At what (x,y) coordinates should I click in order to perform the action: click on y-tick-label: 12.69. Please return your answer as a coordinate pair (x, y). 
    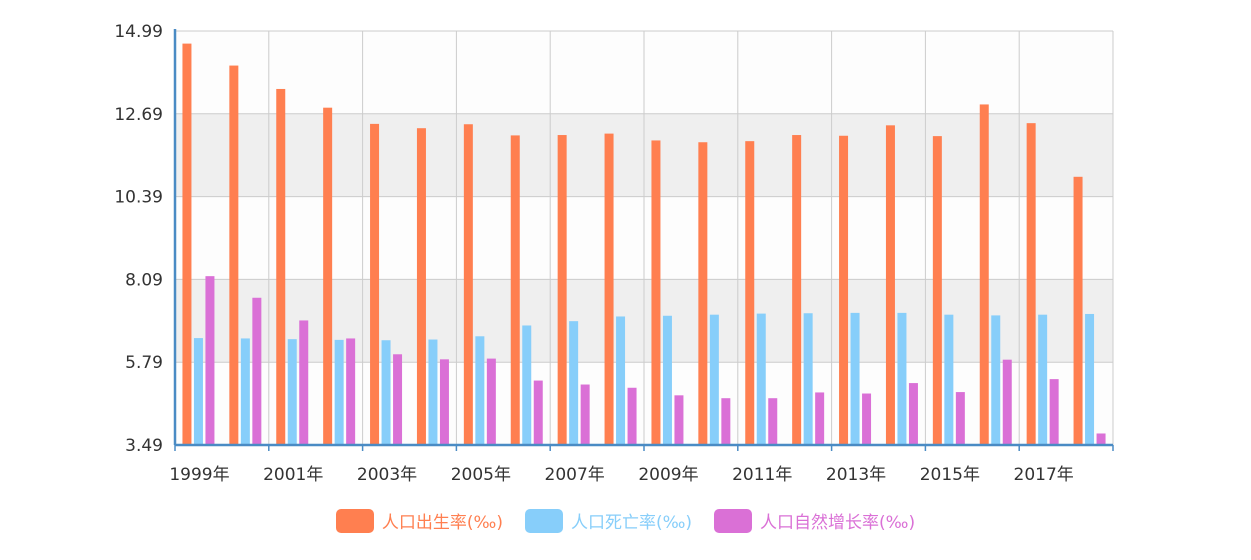
    Looking at the image, I should click on (138, 115).